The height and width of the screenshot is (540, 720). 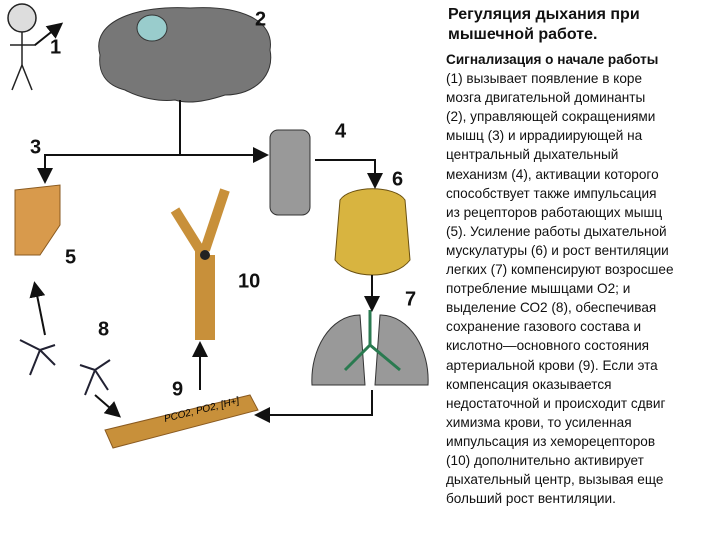 What do you see at coordinates (531, 499) in the screenshot?
I see `body-line: больший рост вентиляции.` at bounding box center [531, 499].